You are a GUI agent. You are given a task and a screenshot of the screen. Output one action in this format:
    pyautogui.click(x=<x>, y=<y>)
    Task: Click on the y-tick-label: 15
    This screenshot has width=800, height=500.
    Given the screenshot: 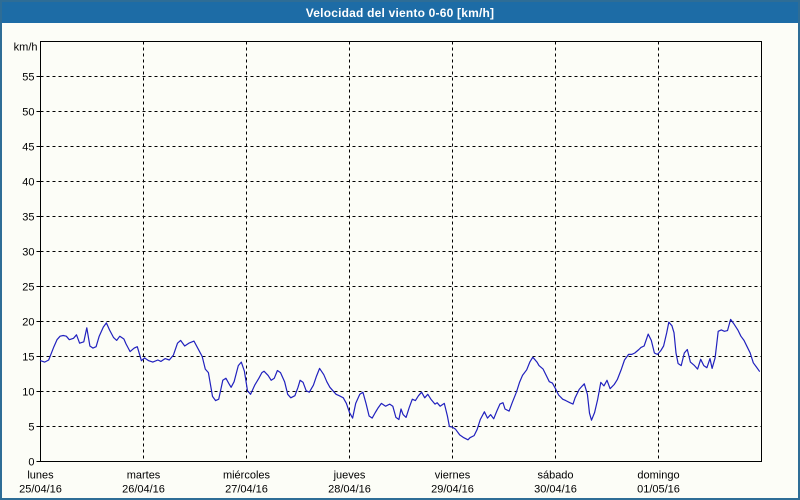 What is the action you would take?
    pyautogui.click(x=28, y=358)
    